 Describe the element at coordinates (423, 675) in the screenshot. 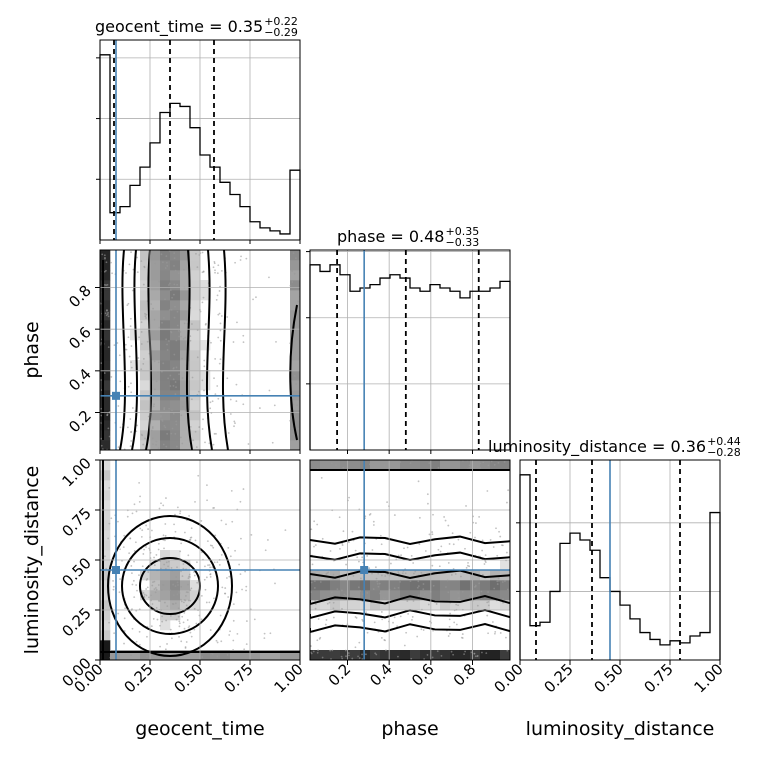

I see `x-tick-label-phase: 0.6` at that location.